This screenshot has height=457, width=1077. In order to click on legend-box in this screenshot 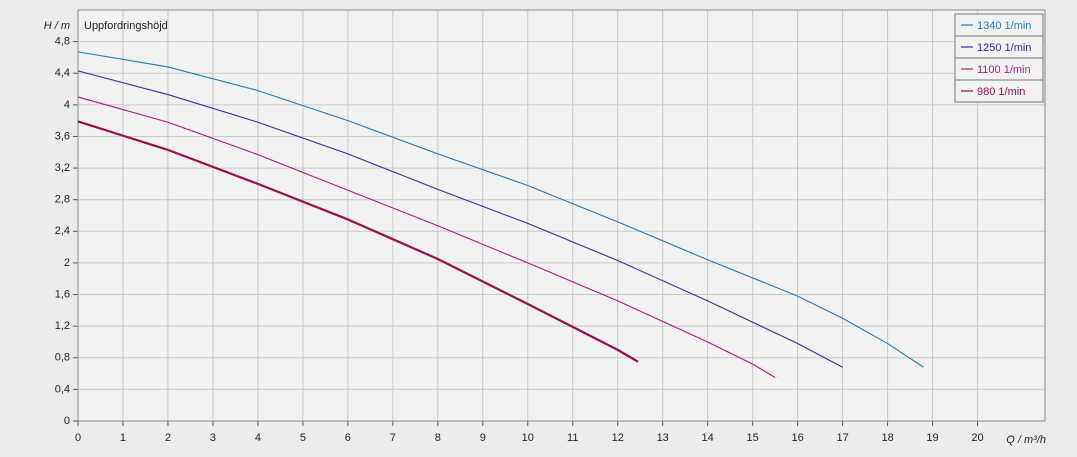, I will do `click(999, 91)`.